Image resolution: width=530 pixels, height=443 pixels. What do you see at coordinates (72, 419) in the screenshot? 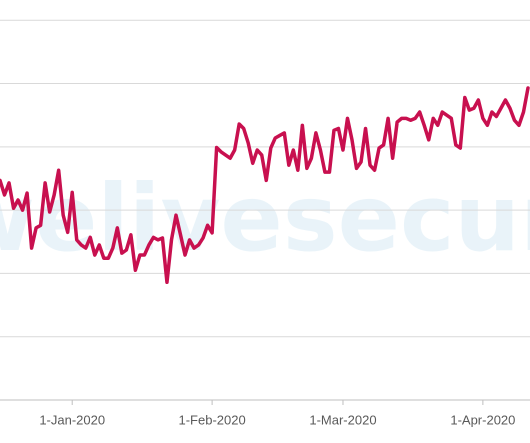
I see `x-tick-label: 1-Jan-2020` at bounding box center [72, 419].